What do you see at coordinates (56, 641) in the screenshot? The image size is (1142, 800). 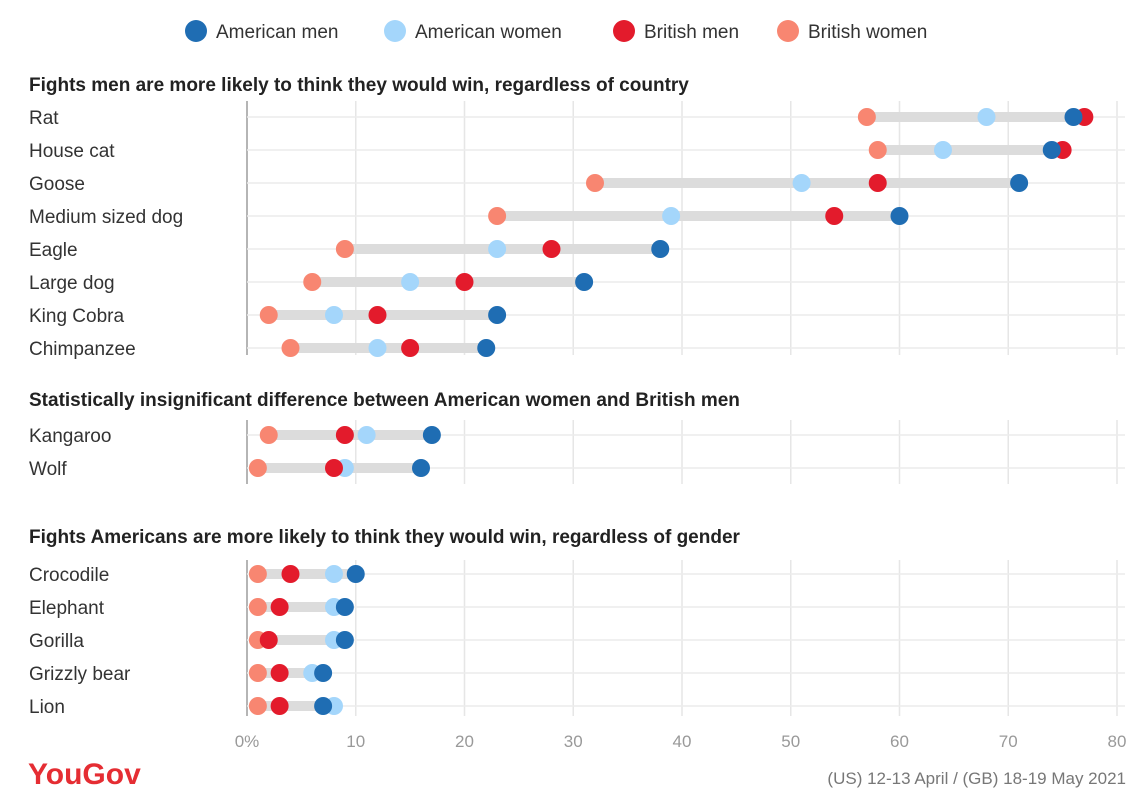 I see `row-label: Gorilla` at bounding box center [56, 641].